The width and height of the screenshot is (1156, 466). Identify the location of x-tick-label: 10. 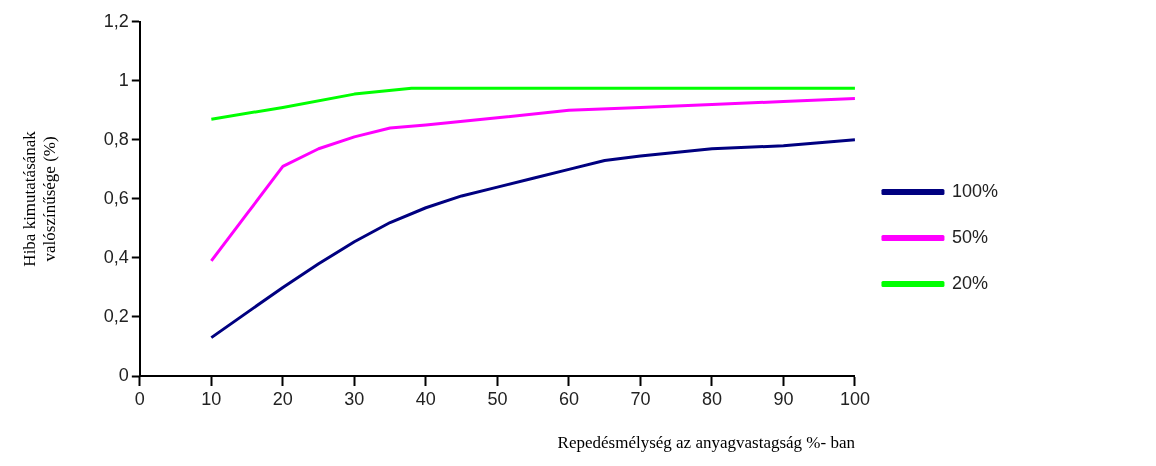
(211, 398).